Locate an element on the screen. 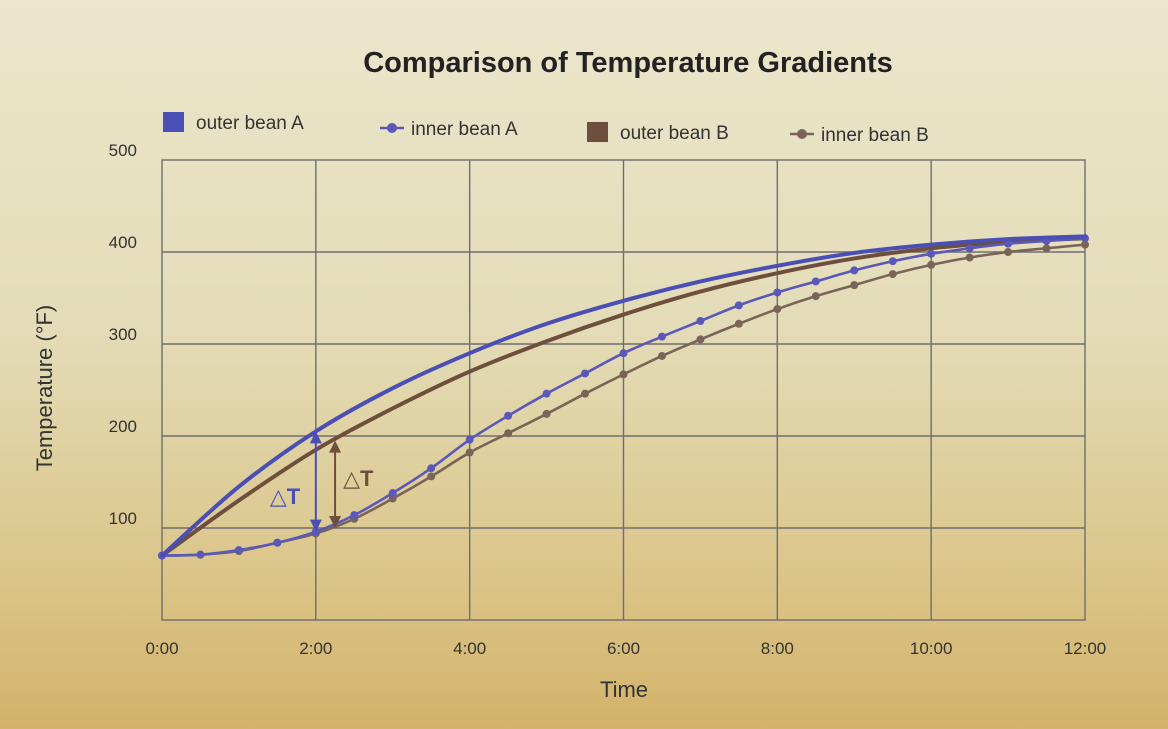  legend-item-outer-bean-A: outer bean A is located at coordinates (233, 123).